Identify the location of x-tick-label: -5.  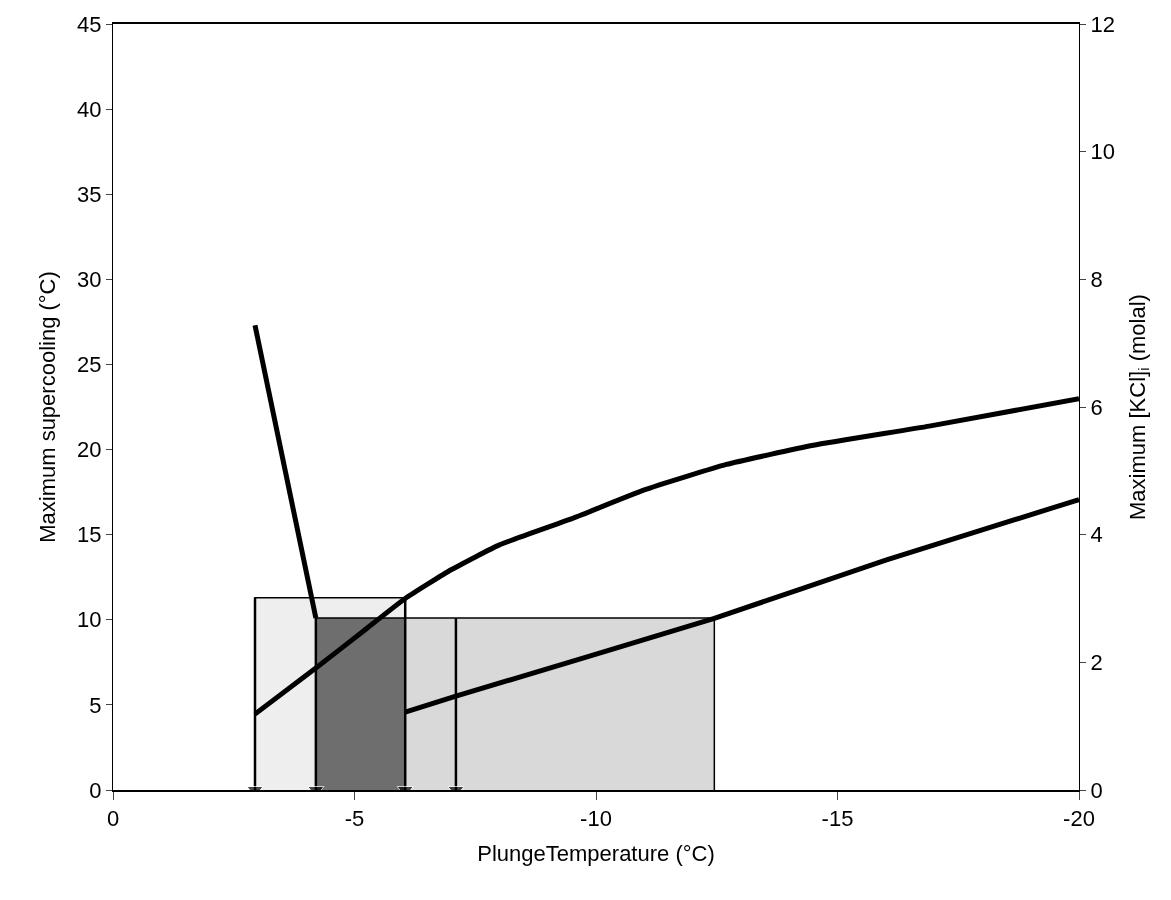
(354, 819).